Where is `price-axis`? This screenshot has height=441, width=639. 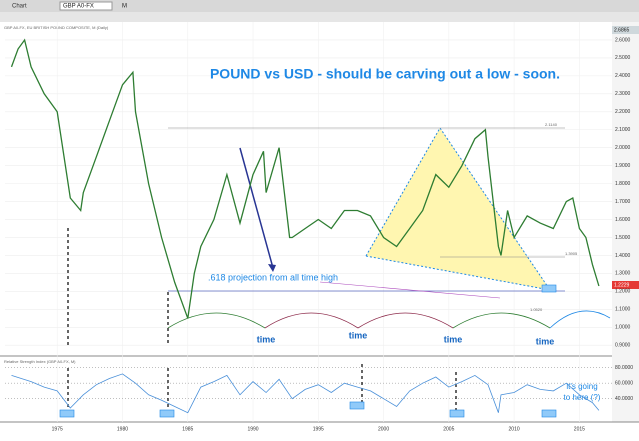 price-axis is located at coordinates (625, 222).